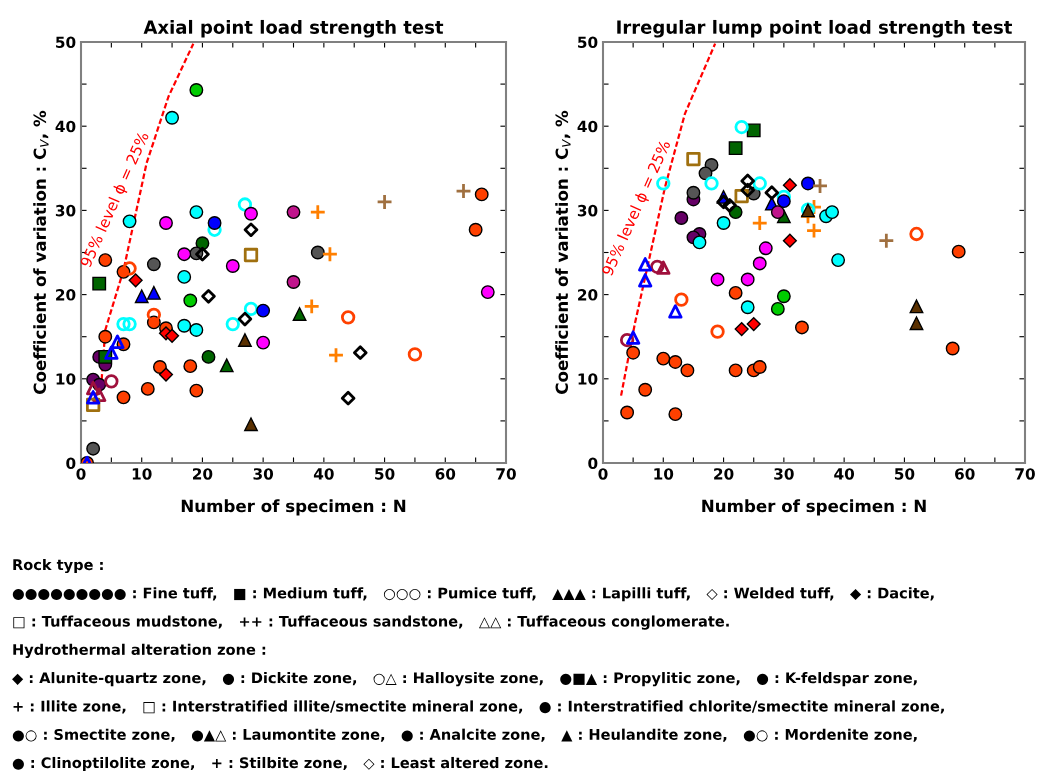 The width and height of the screenshot is (1040, 774). What do you see at coordinates (478, 707) in the screenshot?
I see `text: + : Illite zone, □ : Interstratified illite/smectite mineral zone, ● : Interstratified chlorite/smectite mineral zone,` at bounding box center [478, 707].